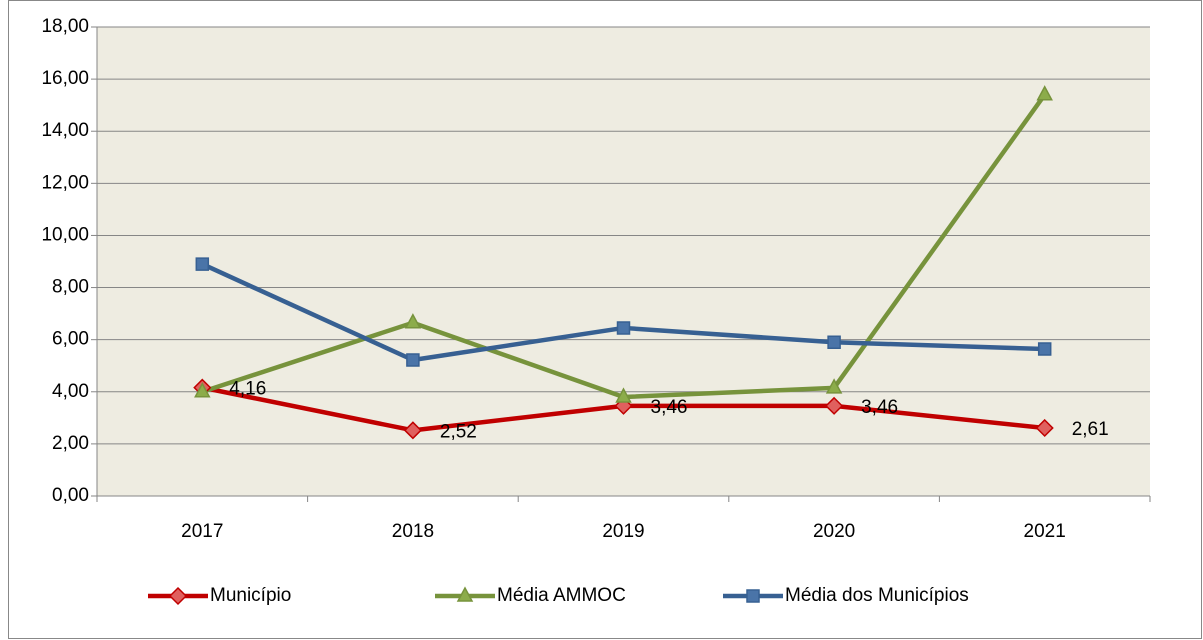 This screenshot has height=640, width=1203. What do you see at coordinates (247, 389) in the screenshot?
I see `data-label: 4,16` at bounding box center [247, 389].